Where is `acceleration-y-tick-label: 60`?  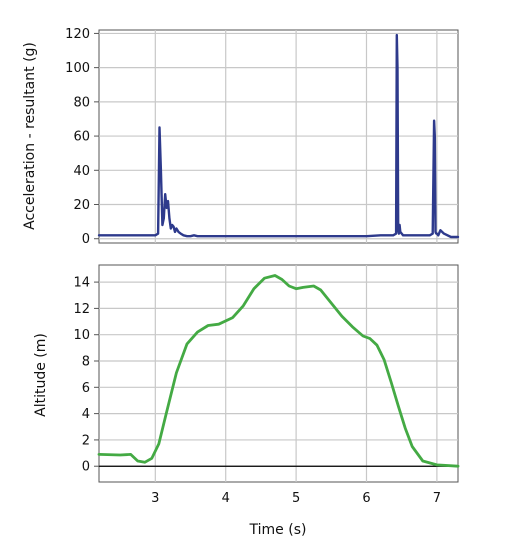 acceleration-y-tick-label: 60 is located at coordinates (81, 137).